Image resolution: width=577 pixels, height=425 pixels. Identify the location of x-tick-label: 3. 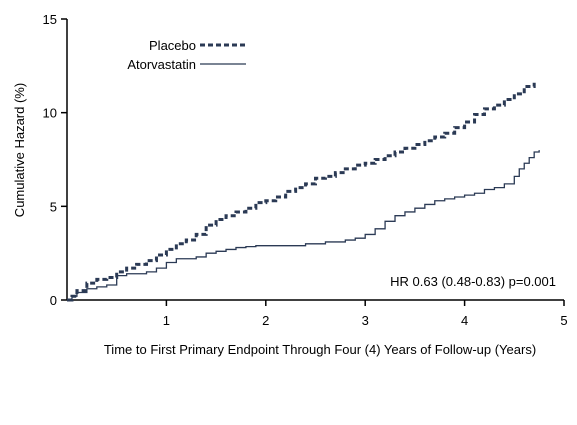
(365, 320).